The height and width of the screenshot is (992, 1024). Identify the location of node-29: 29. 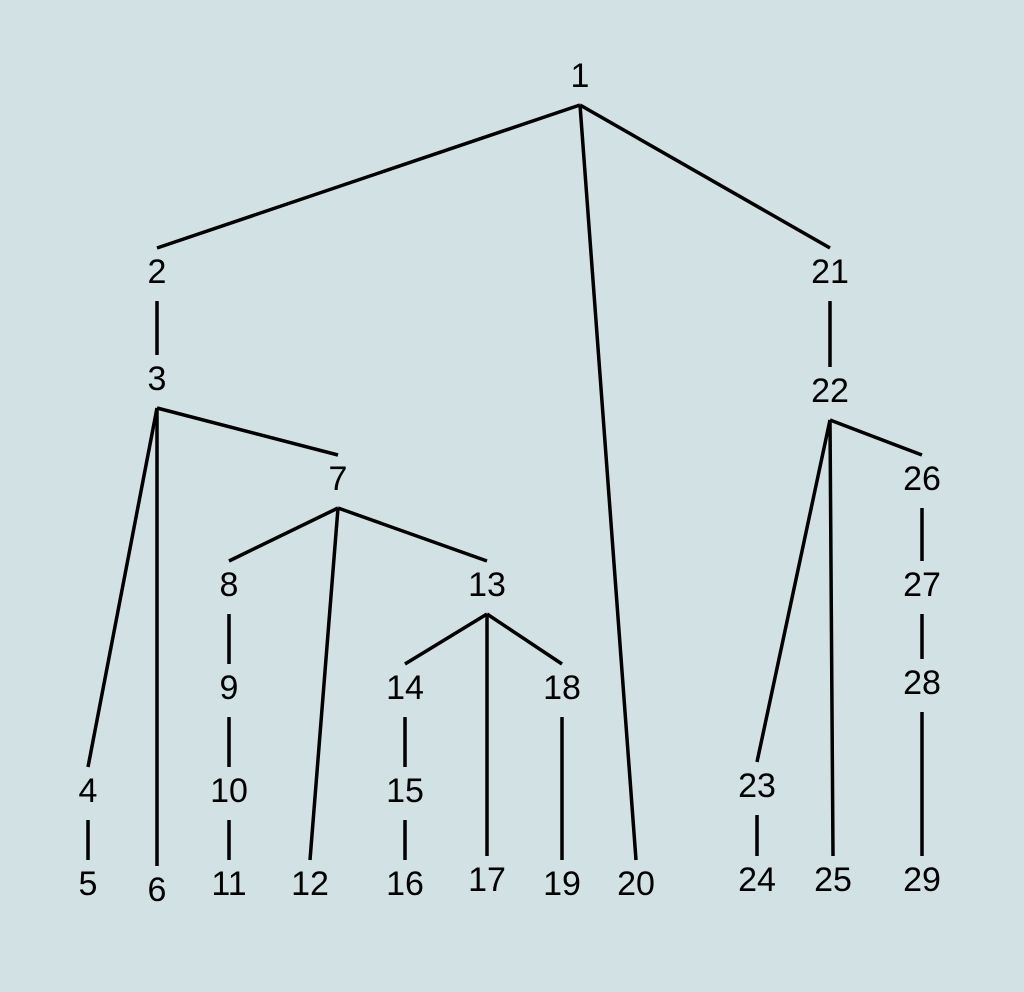
(922, 880).